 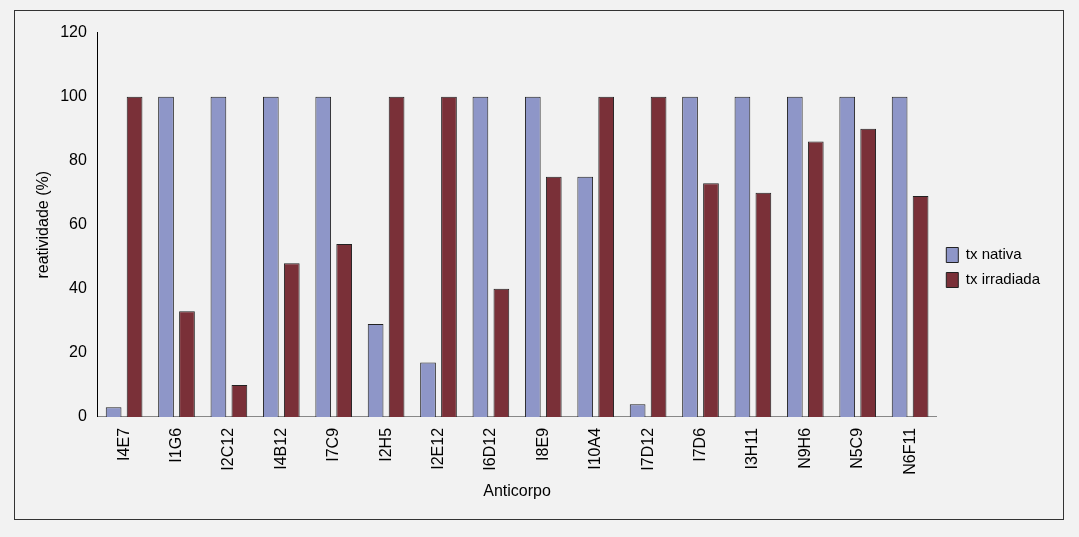 I want to click on y-tick-label: 40, so click(x=78, y=288).